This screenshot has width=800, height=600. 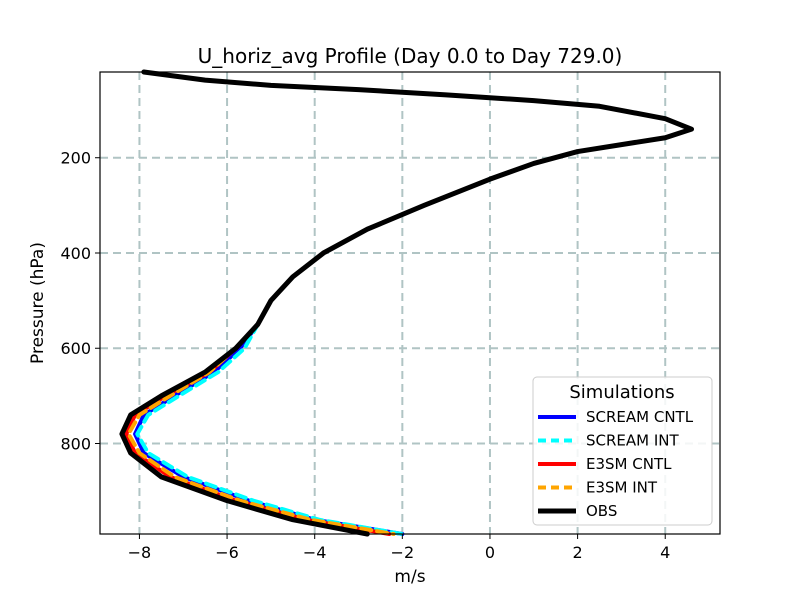 I want to click on x-tick-label: −4, so click(x=315, y=552).